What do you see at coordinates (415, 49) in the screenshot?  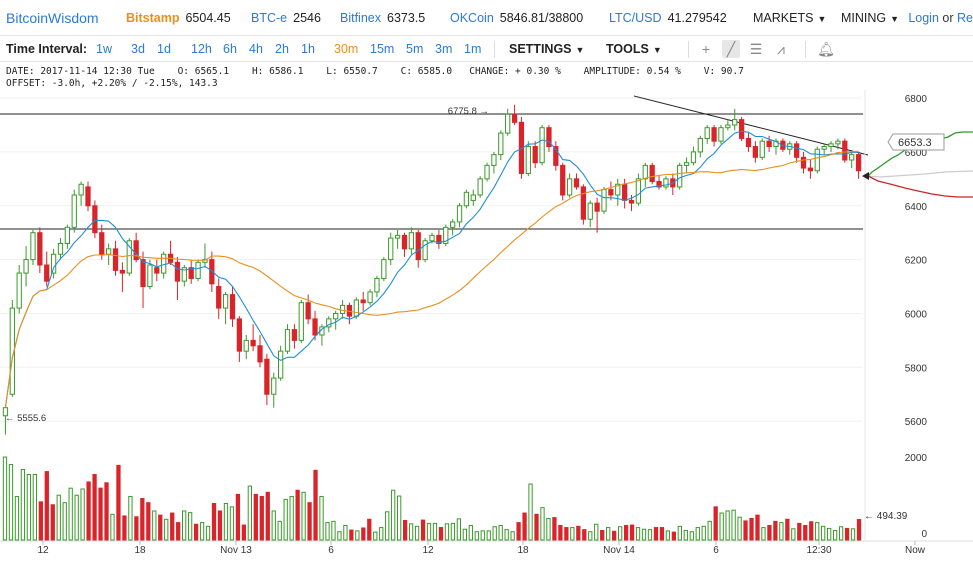 I see `interval-5m: 5m` at bounding box center [415, 49].